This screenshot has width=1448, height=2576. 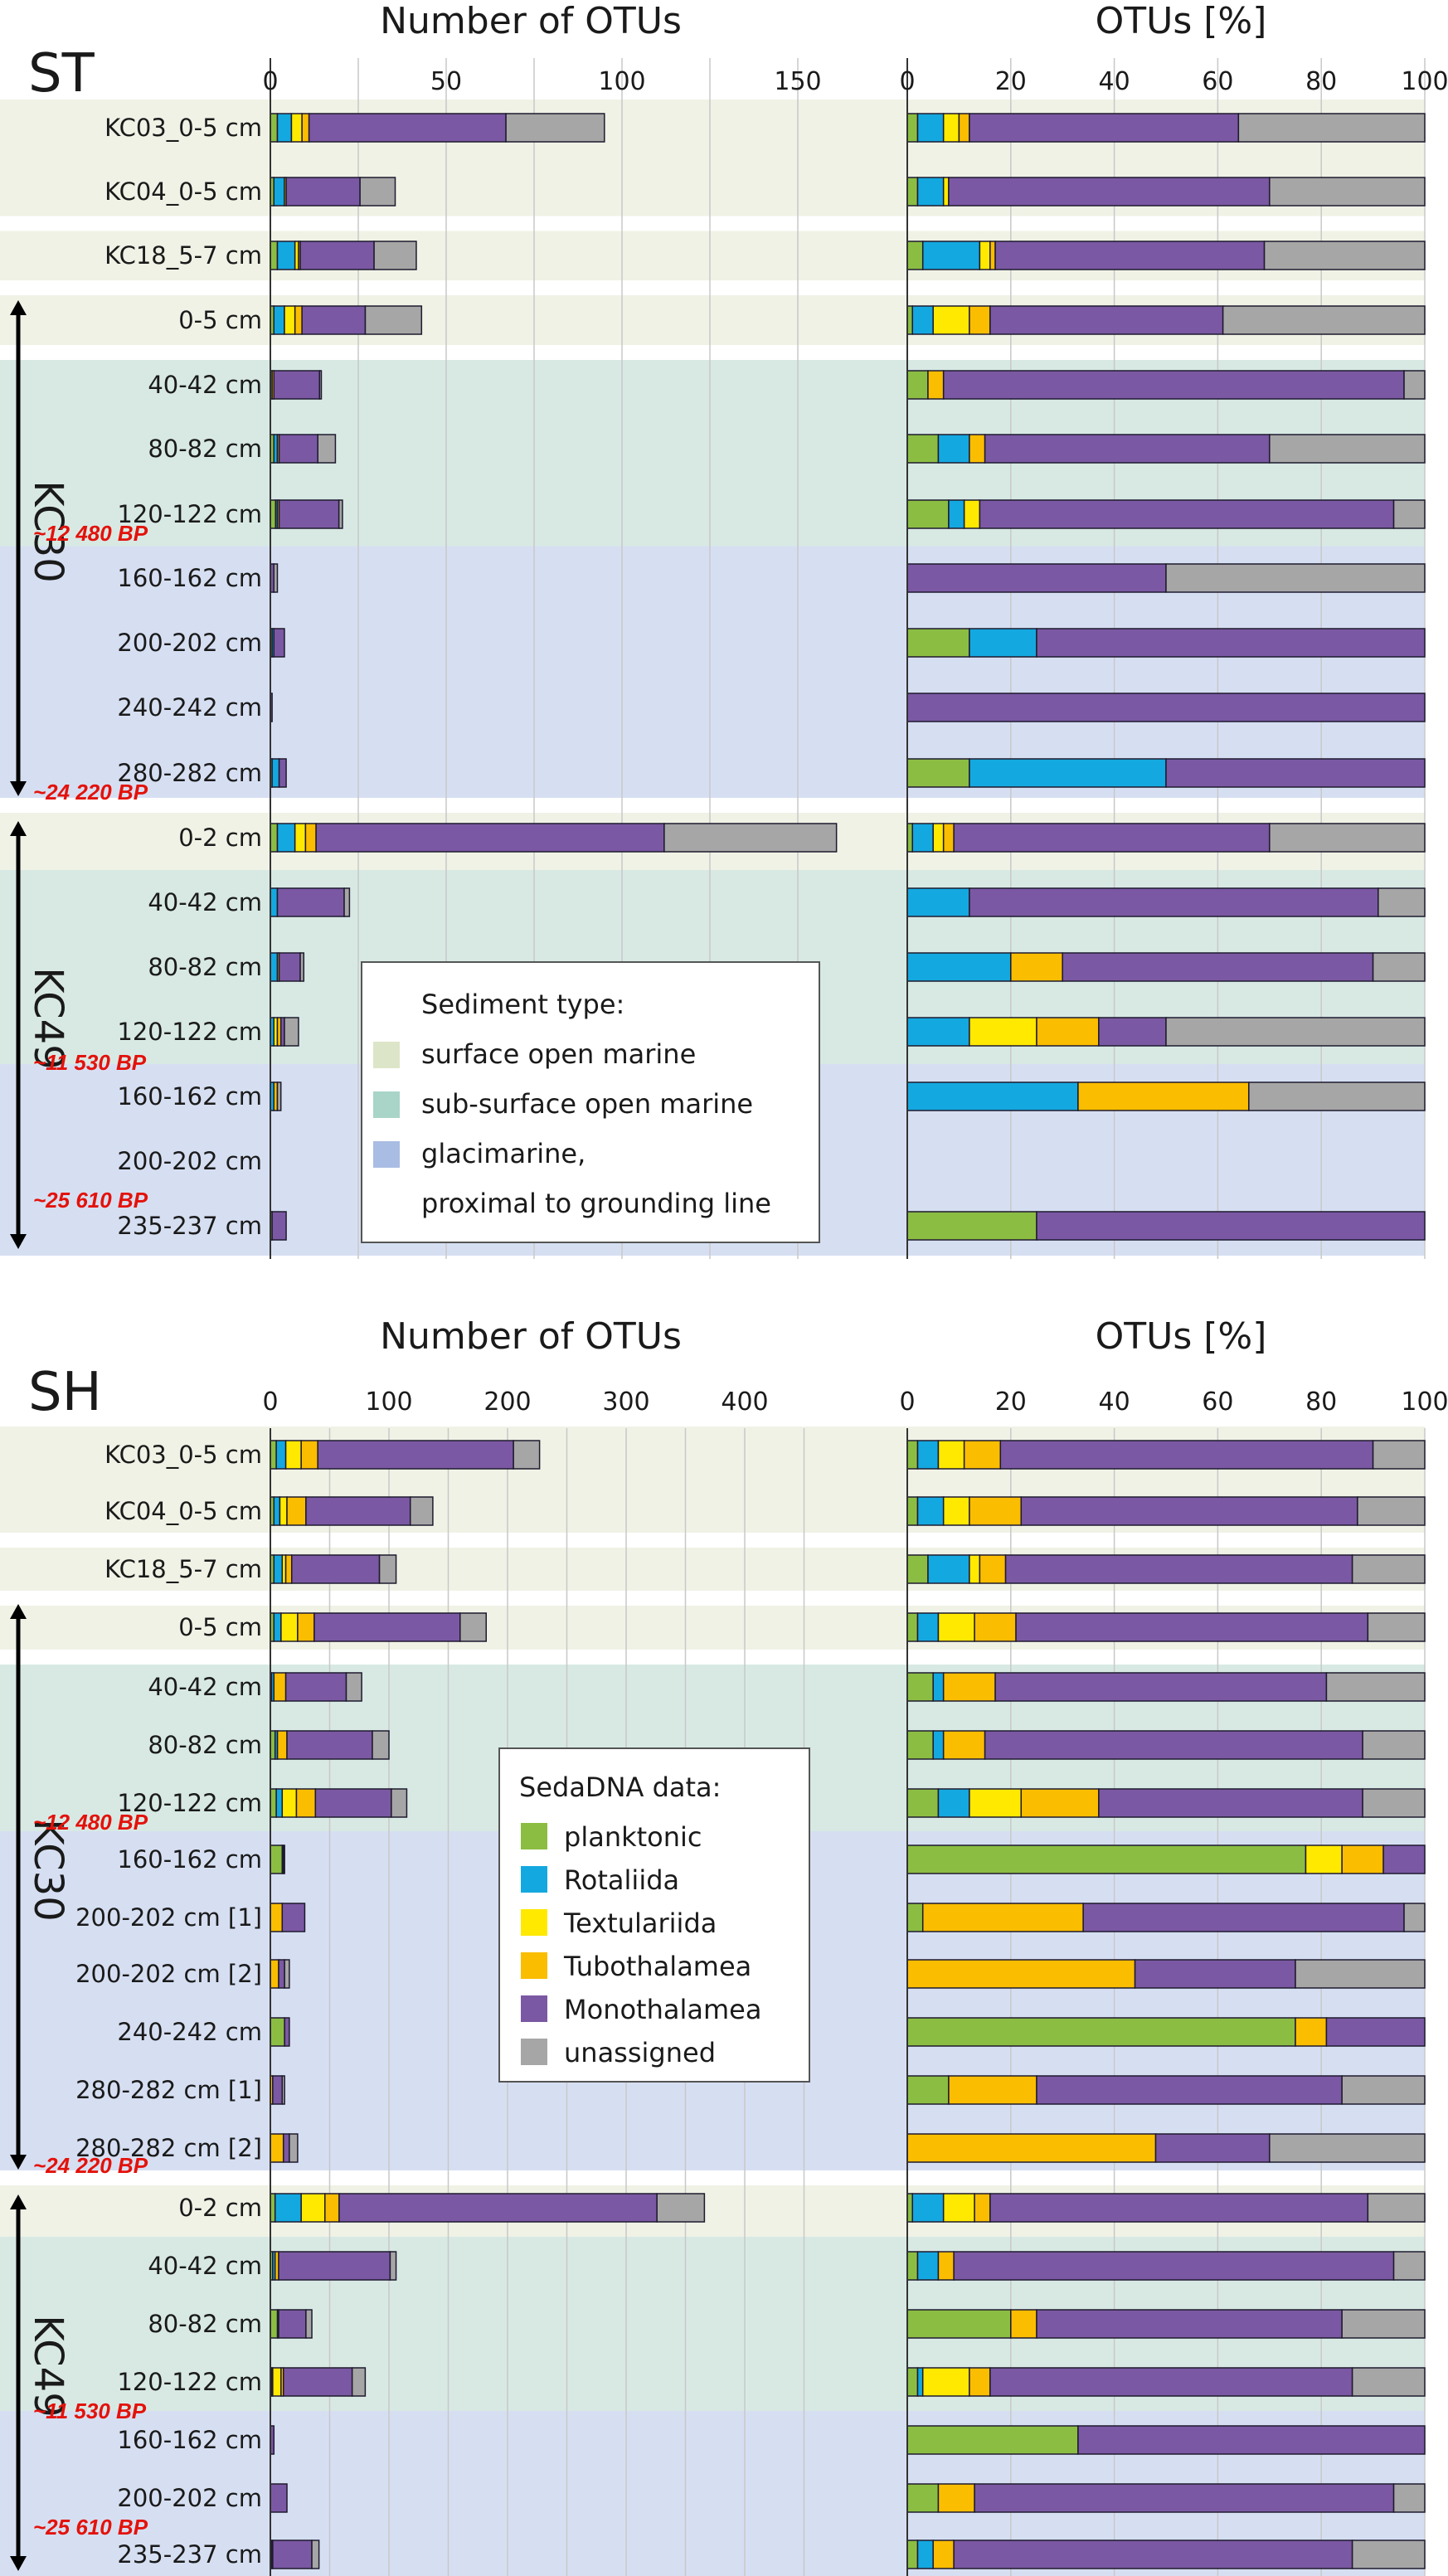 What do you see at coordinates (291, 1032) in the screenshot?
I see `st-count-bar-unassigned` at bounding box center [291, 1032].